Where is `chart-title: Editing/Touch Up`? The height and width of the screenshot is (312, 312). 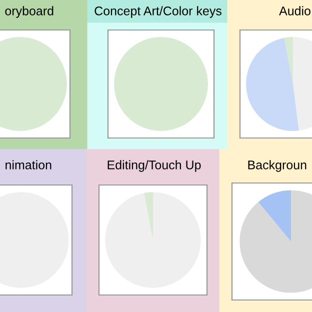 chart-title: Editing/Touch Up is located at coordinates (154, 166).